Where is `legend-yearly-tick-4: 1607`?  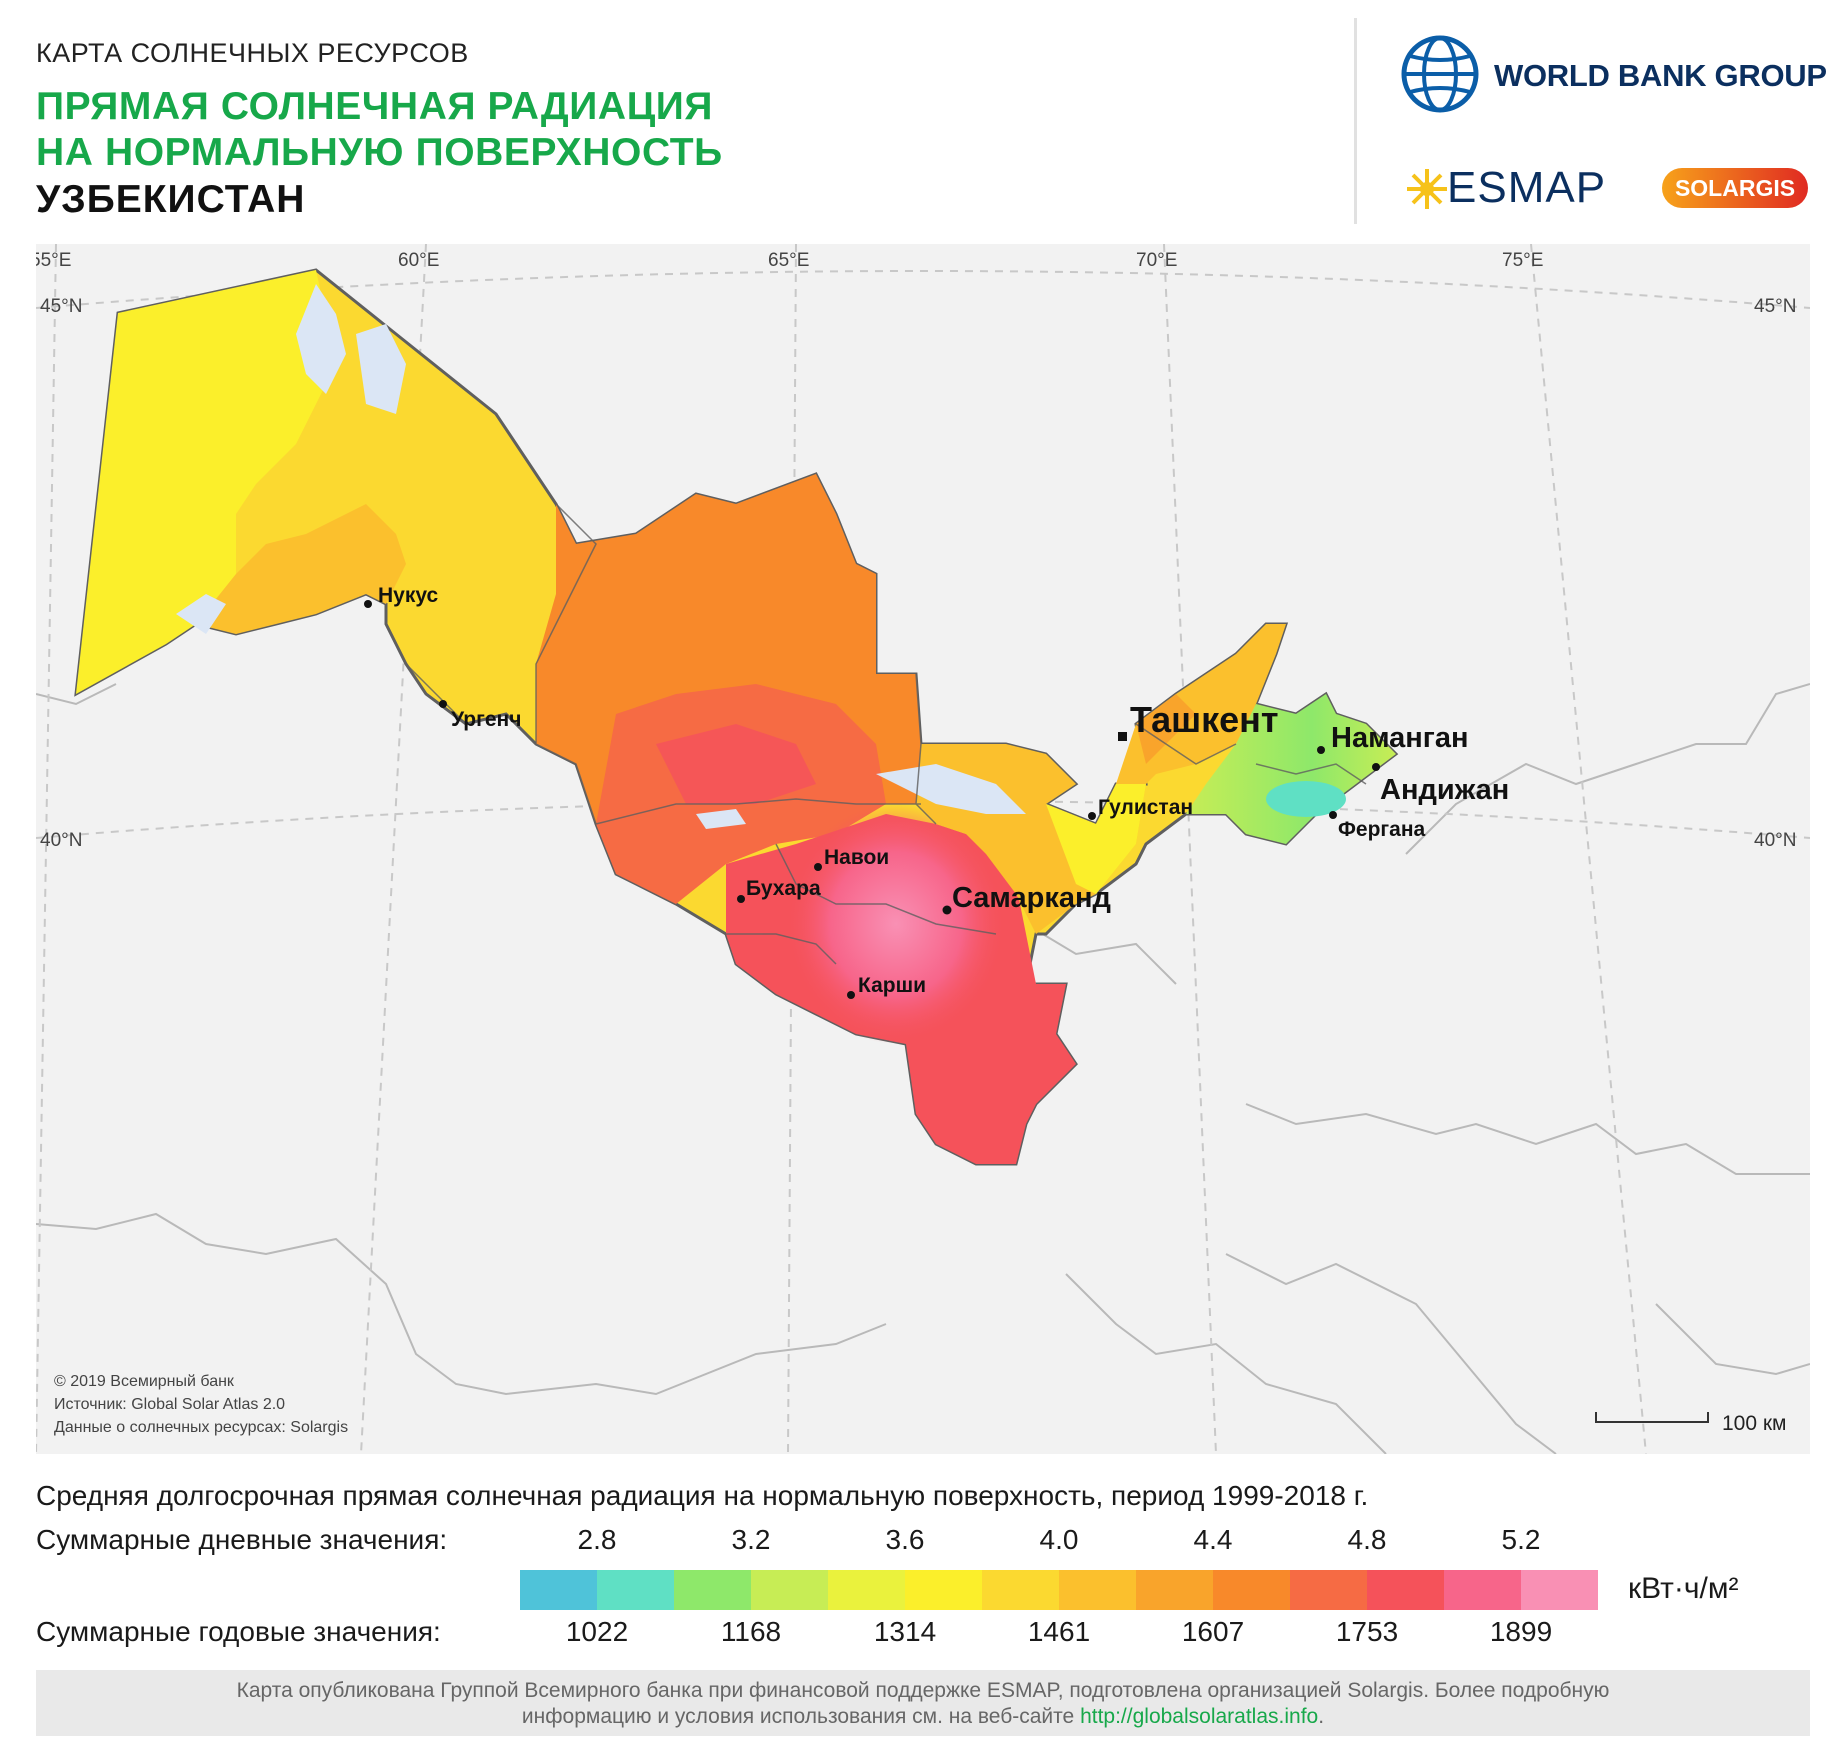 legend-yearly-tick-4: 1607 is located at coordinates (1213, 1631).